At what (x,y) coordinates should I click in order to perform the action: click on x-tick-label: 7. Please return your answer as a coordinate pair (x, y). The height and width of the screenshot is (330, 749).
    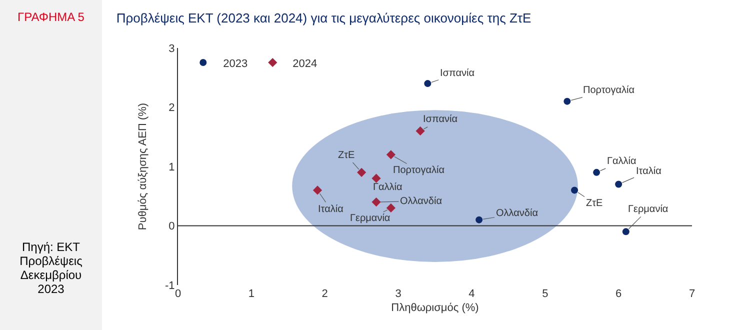
    Looking at the image, I should click on (692, 294).